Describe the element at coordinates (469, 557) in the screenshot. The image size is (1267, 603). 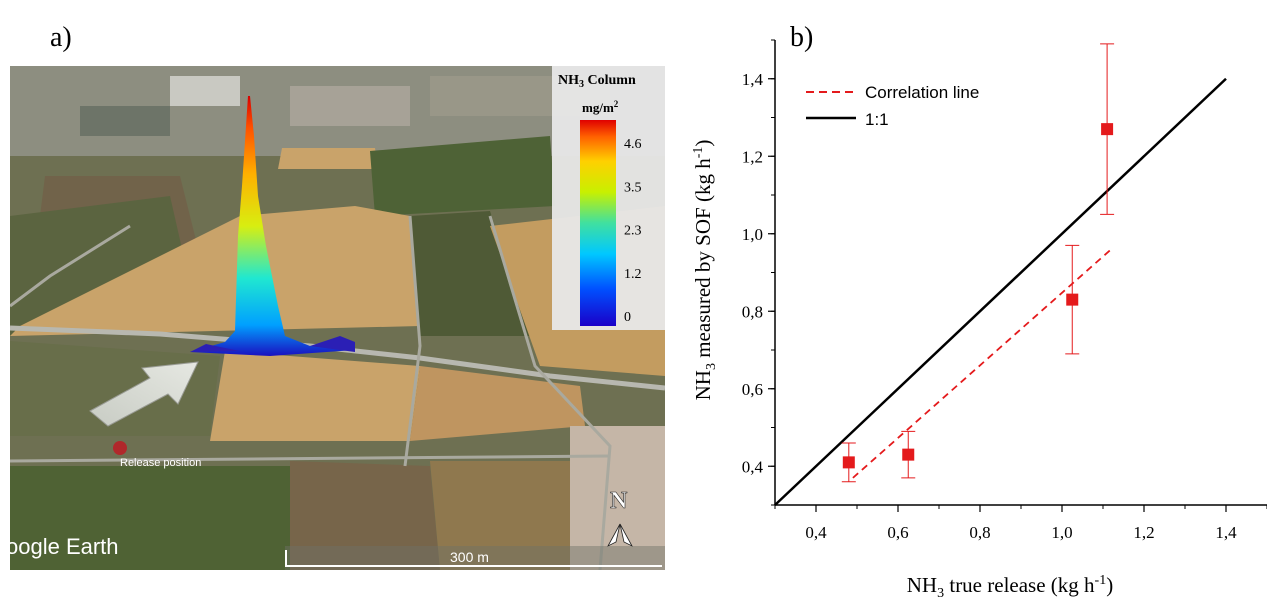
I see `scale-label: 300 m` at that location.